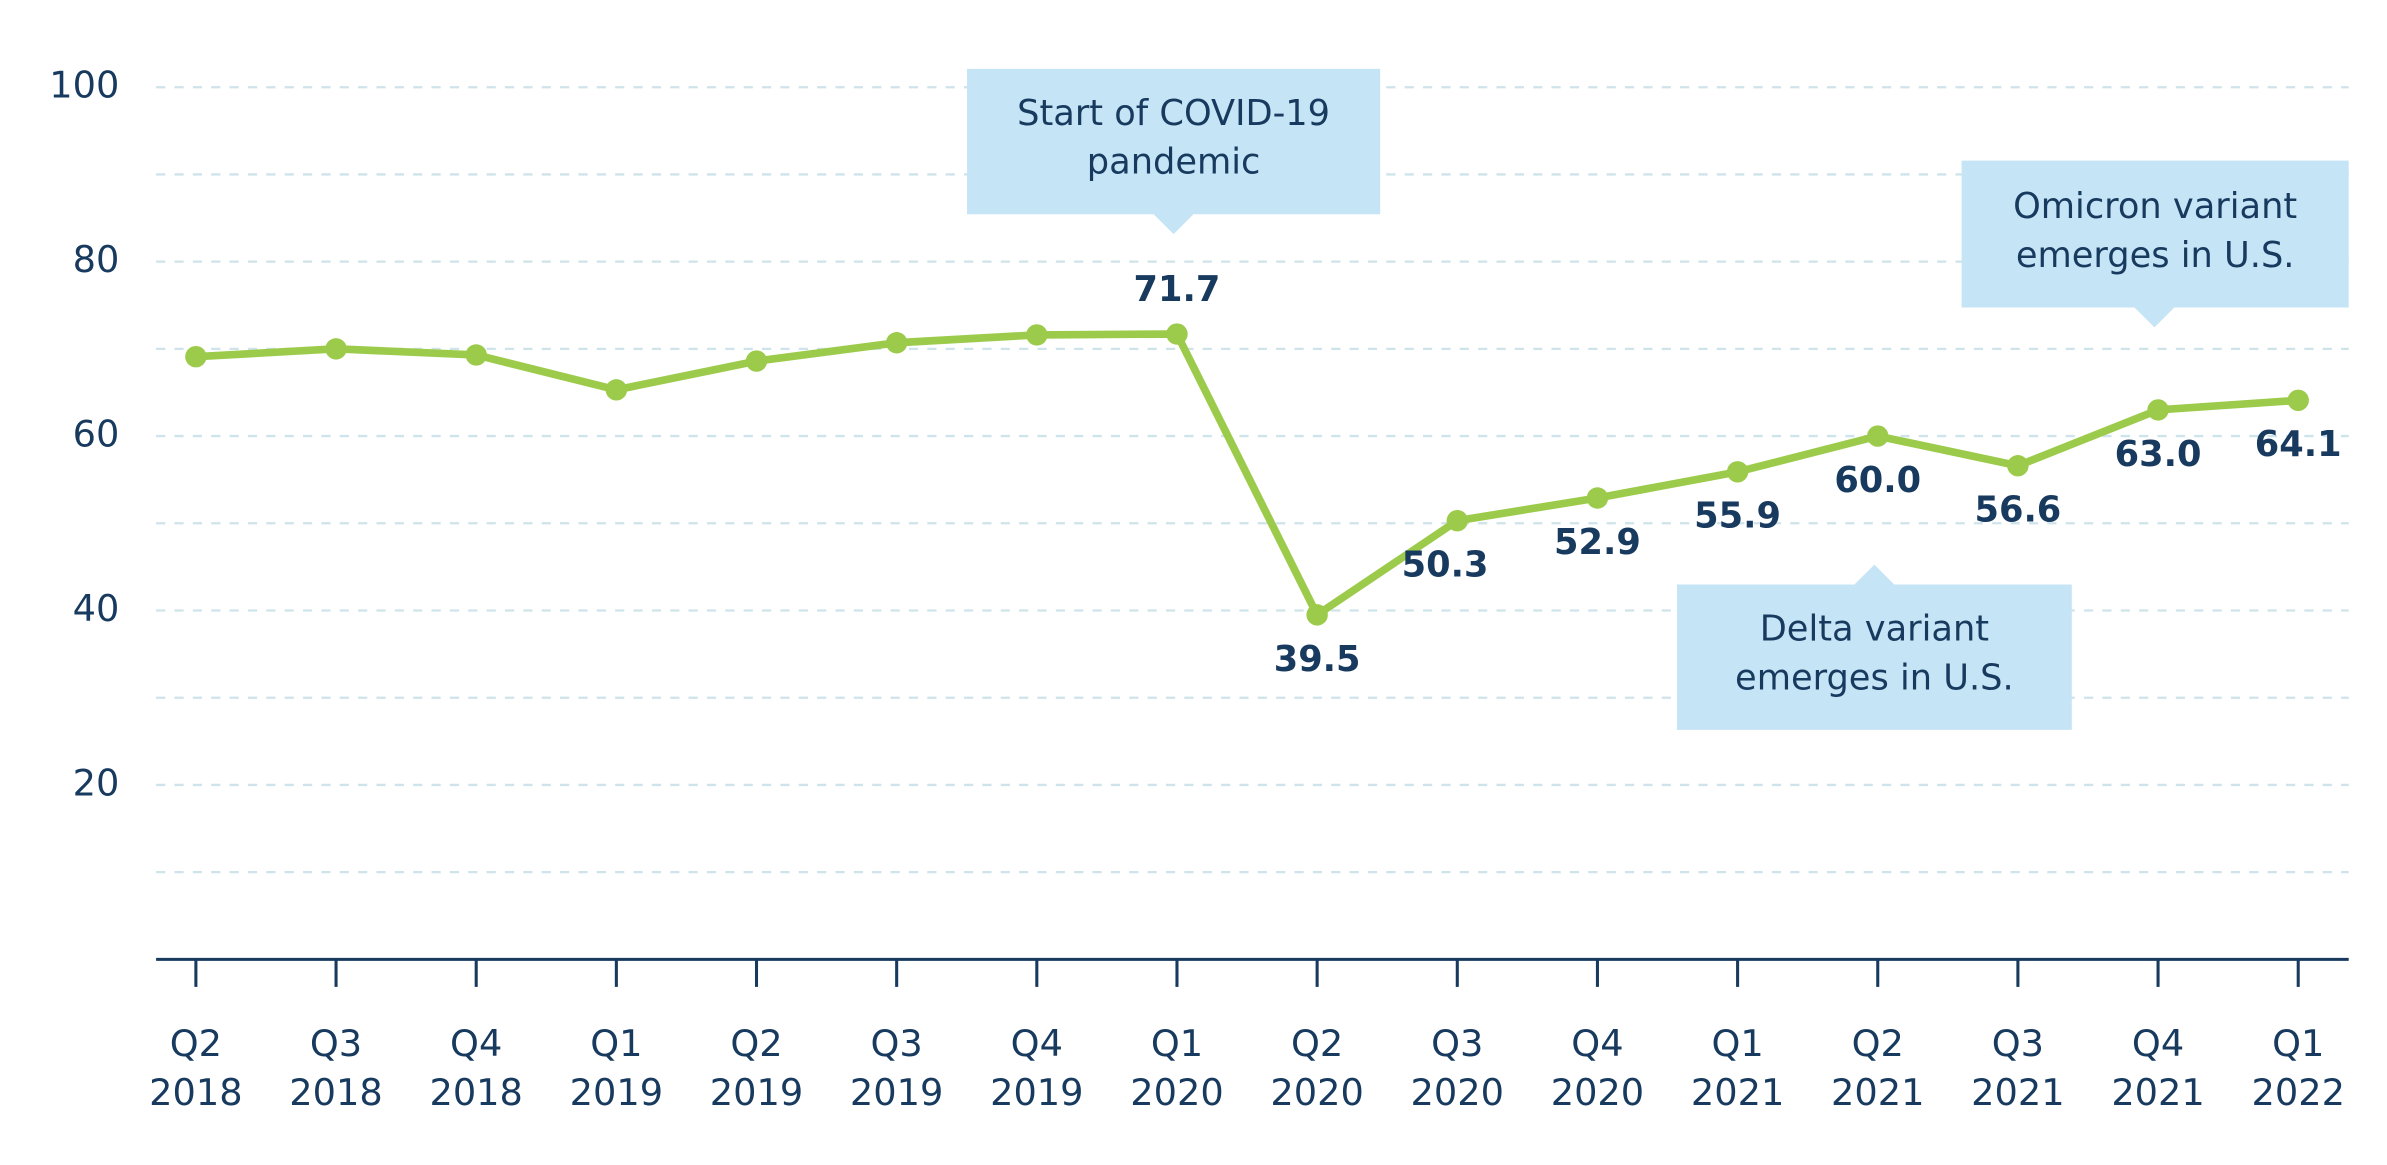 This screenshot has width=2387, height=1165. I want to click on annotation-text: Start of COVID-19, so click(1173, 113).